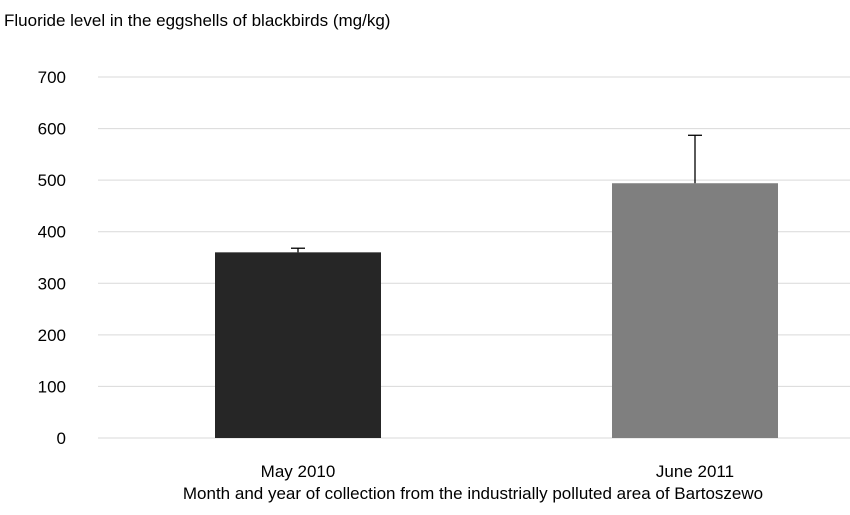  I want to click on x-category-label: May 2010, so click(298, 471).